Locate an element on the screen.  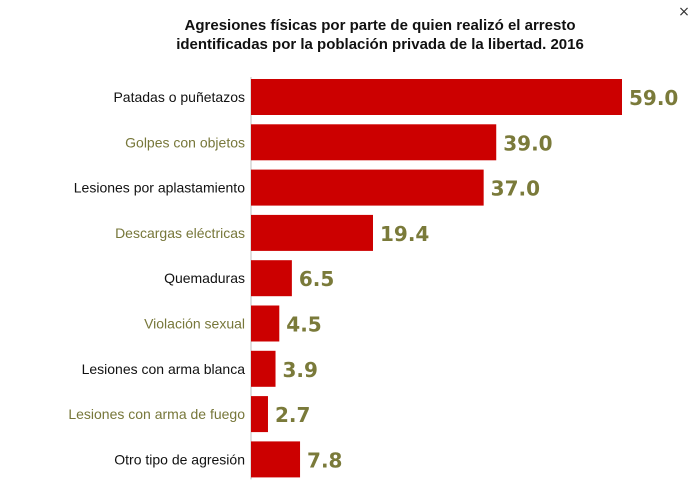
value-label-5: 4.5 is located at coordinates (303, 325).